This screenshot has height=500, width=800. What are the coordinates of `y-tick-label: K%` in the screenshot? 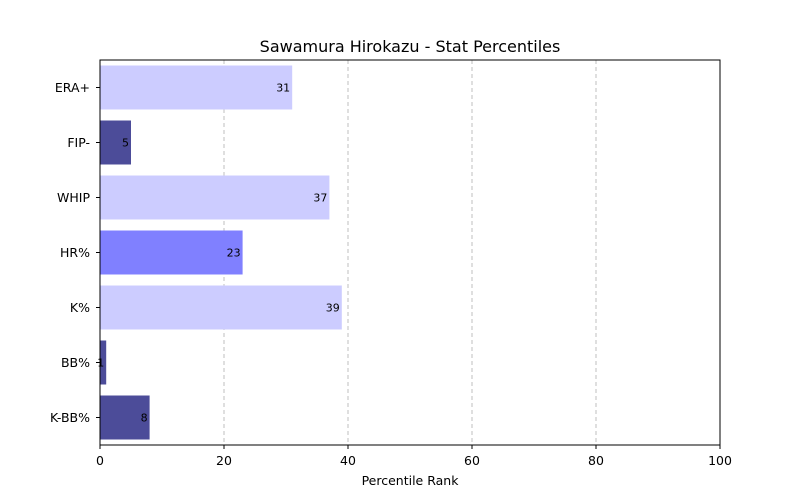 It's located at (80, 307).